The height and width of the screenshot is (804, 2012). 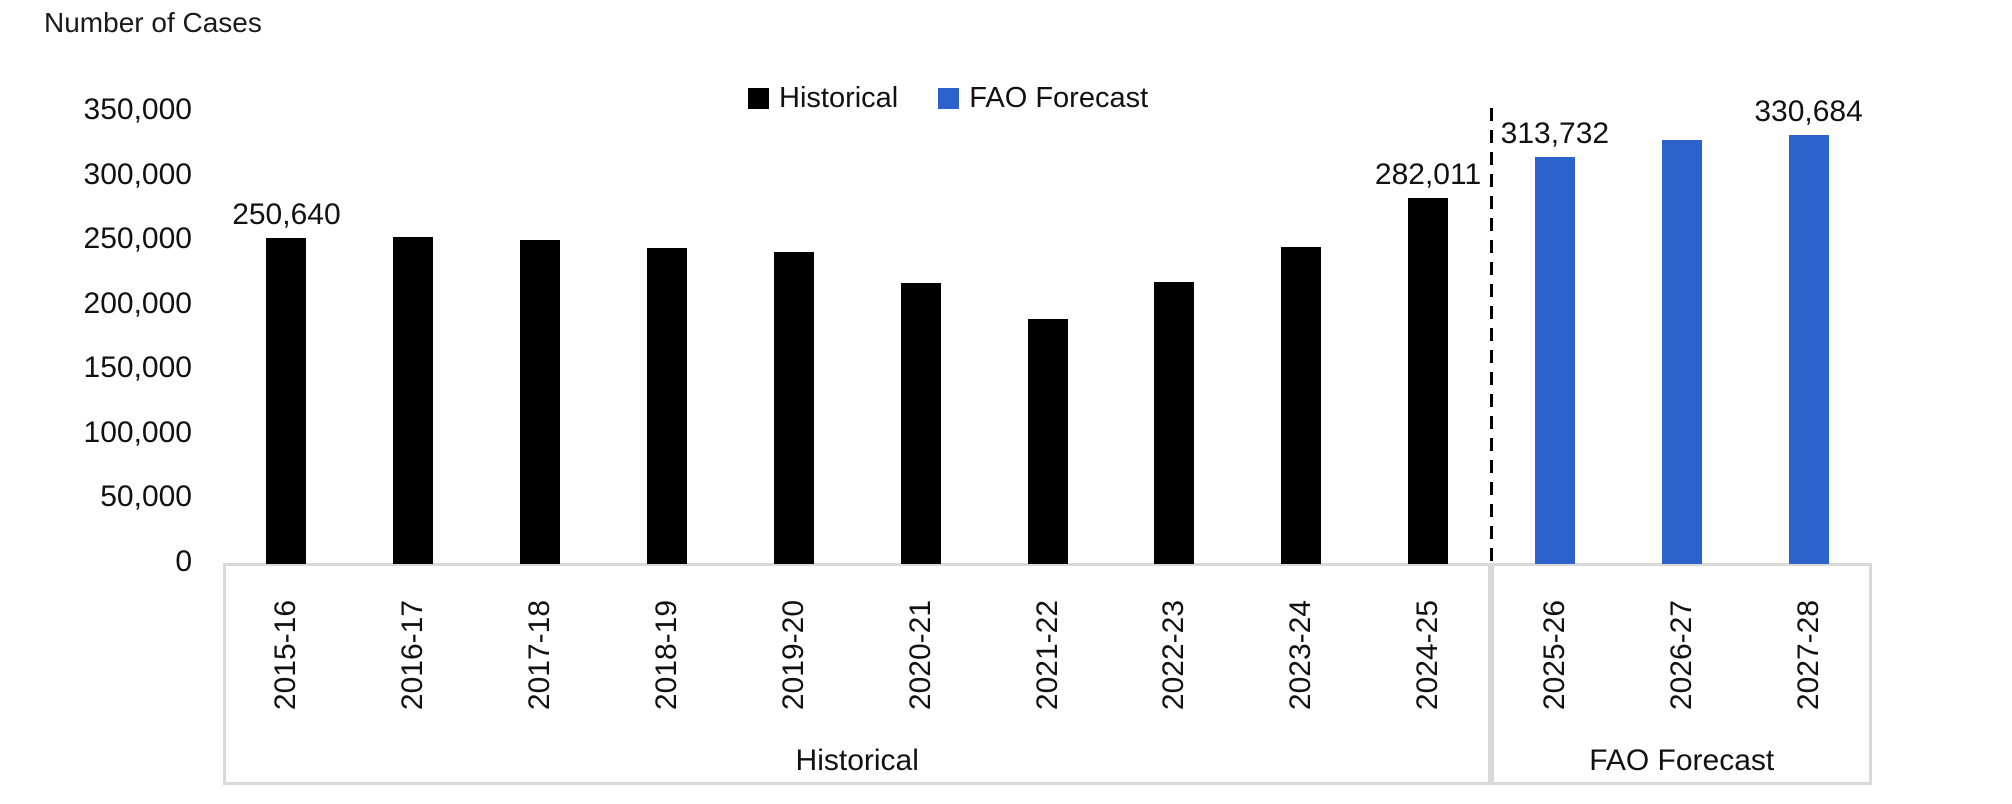 I want to click on x-tick-label-2026-27: 2026-27, so click(x=1681, y=655).